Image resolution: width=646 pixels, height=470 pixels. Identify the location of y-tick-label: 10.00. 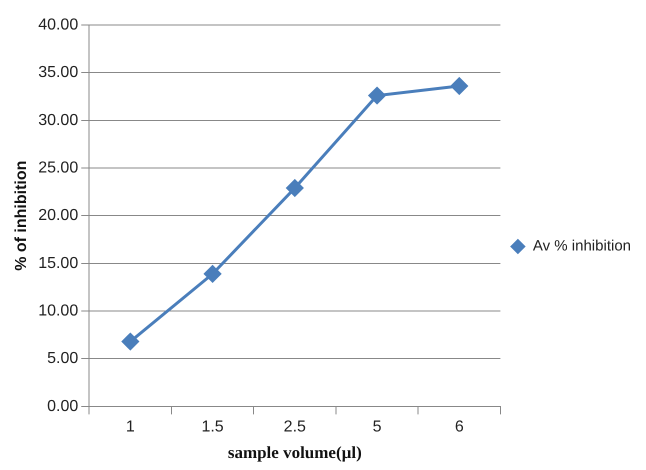
(58, 311).